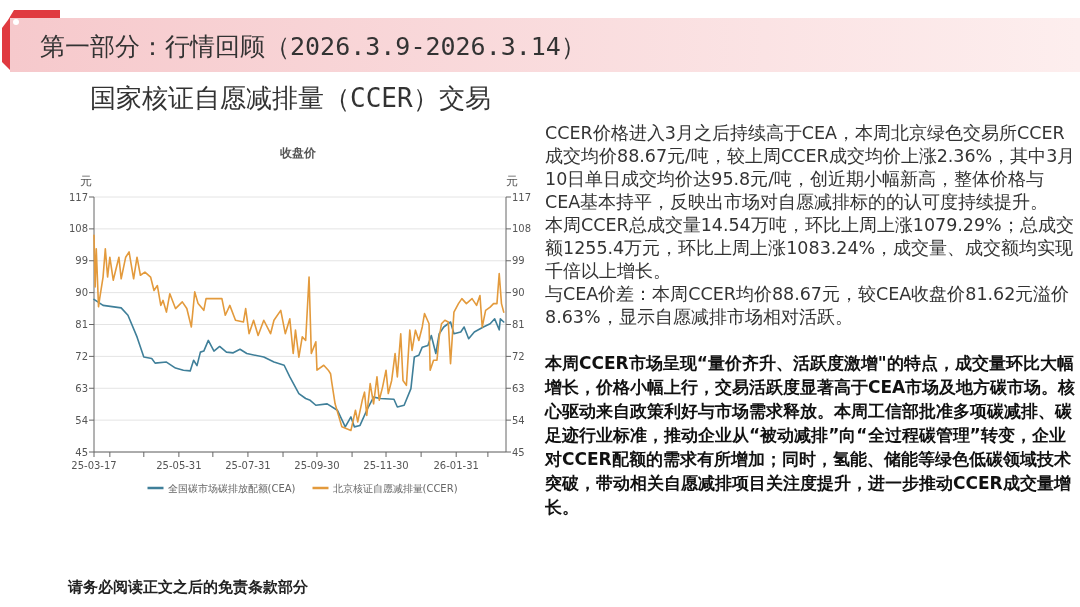 This screenshot has width=1080, height=607. I want to click on y-axis-title: 元, so click(86, 181).